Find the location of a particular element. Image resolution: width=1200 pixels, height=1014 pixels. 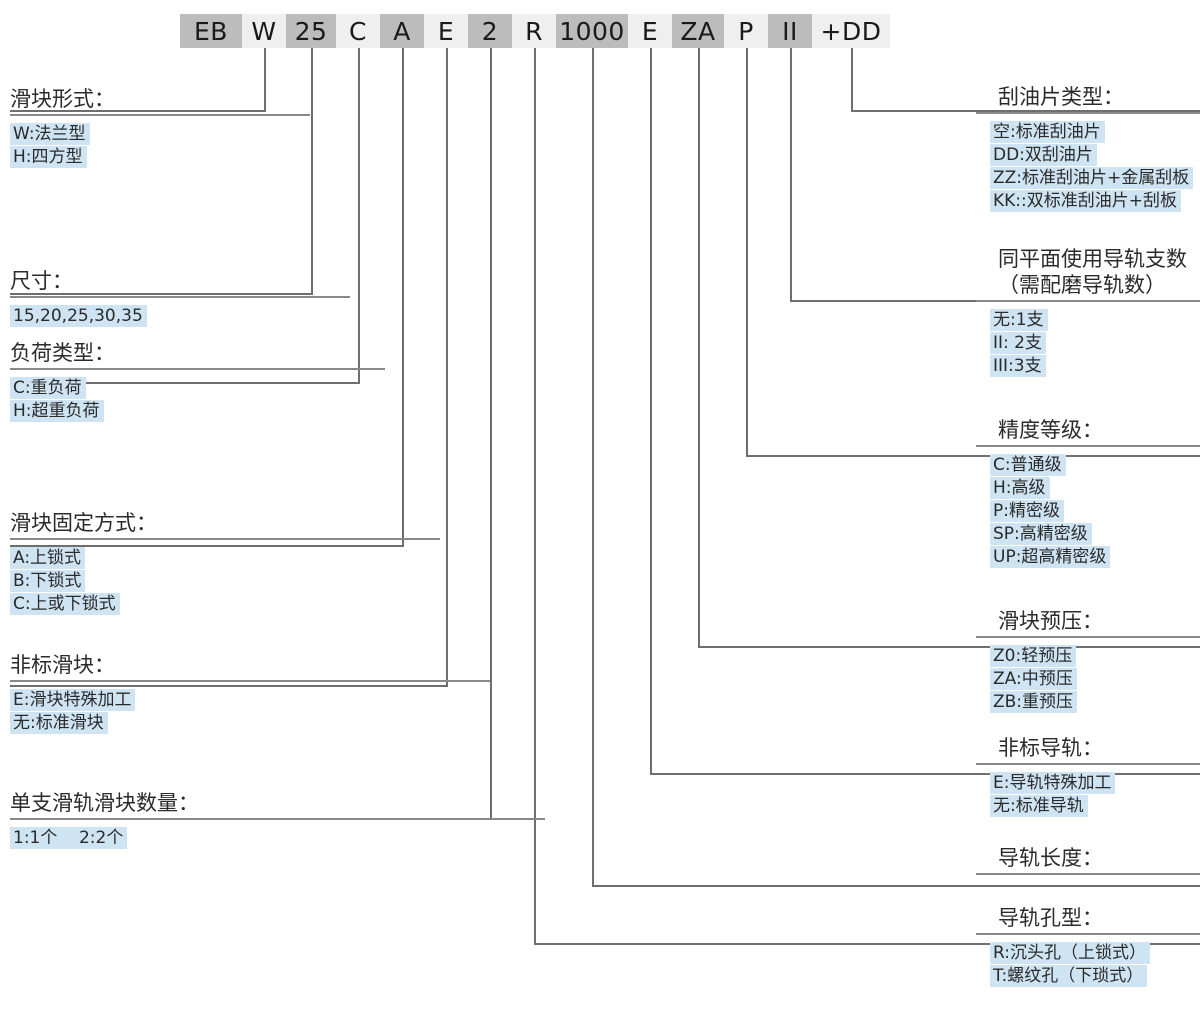

option-item: ZB:重预压 is located at coordinates (1034, 702).